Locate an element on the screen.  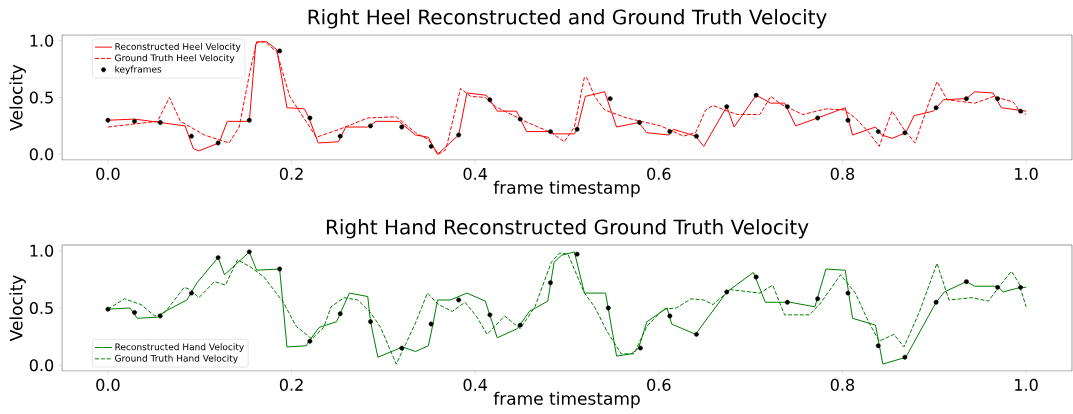
legend-label: Ground Truth Hand Velocity is located at coordinates (176, 359).